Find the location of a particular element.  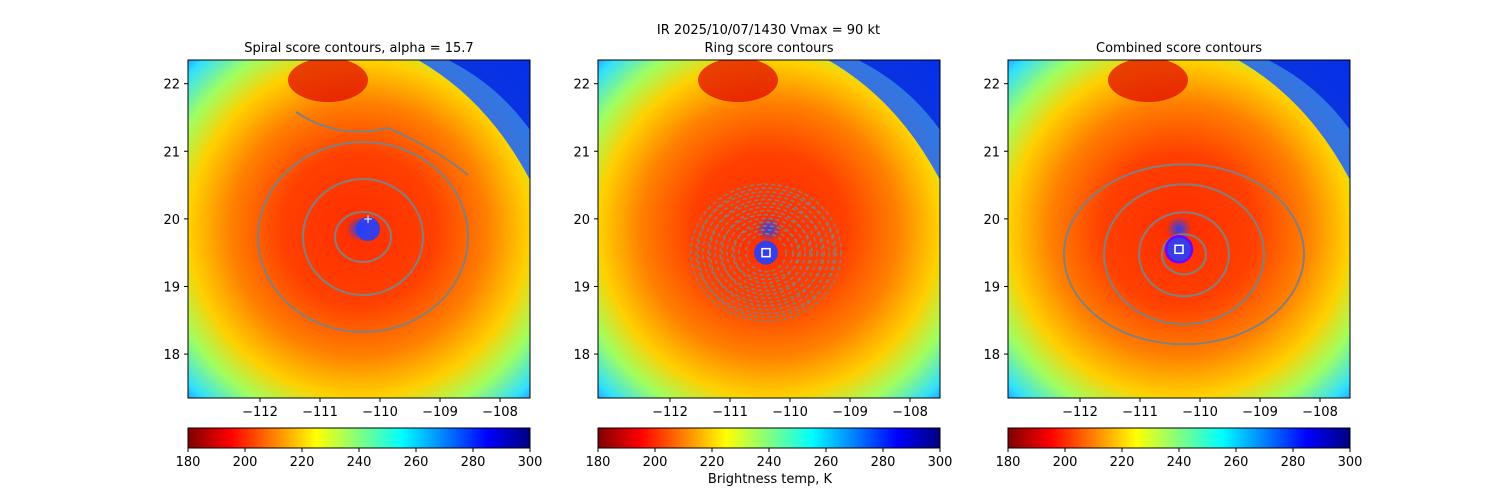

colorbar-label: Brightness temp, K is located at coordinates (770, 479).